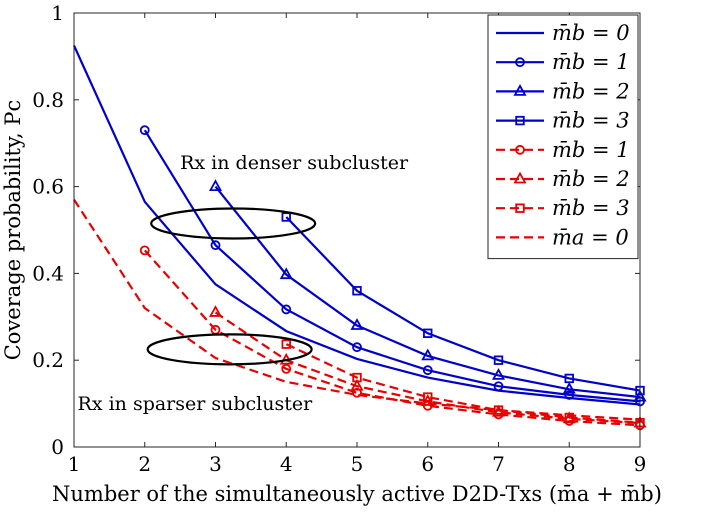 The image size is (706, 514). Describe the element at coordinates (590, 237) in the screenshot. I see `legend-label-8: m̄a = 0` at that location.